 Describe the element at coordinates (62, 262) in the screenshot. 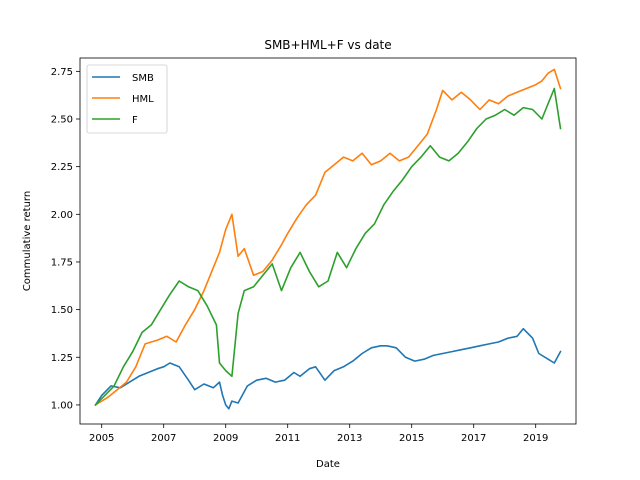

I see `y-tick-label: 1.75` at that location.